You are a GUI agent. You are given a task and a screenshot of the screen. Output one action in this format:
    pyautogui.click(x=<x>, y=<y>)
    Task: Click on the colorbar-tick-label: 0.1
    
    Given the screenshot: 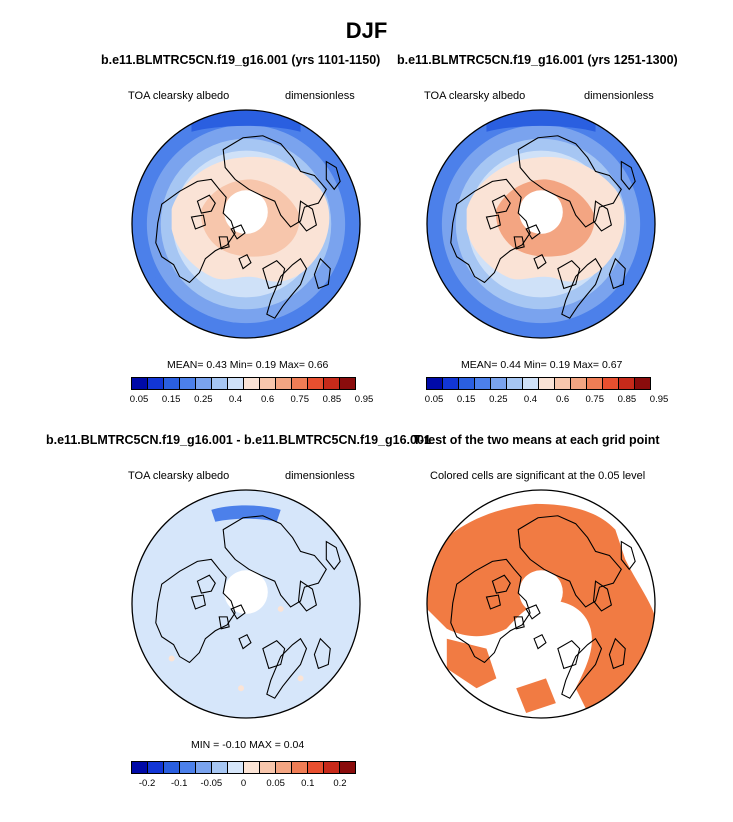 What is the action you would take?
    pyautogui.click(x=308, y=783)
    